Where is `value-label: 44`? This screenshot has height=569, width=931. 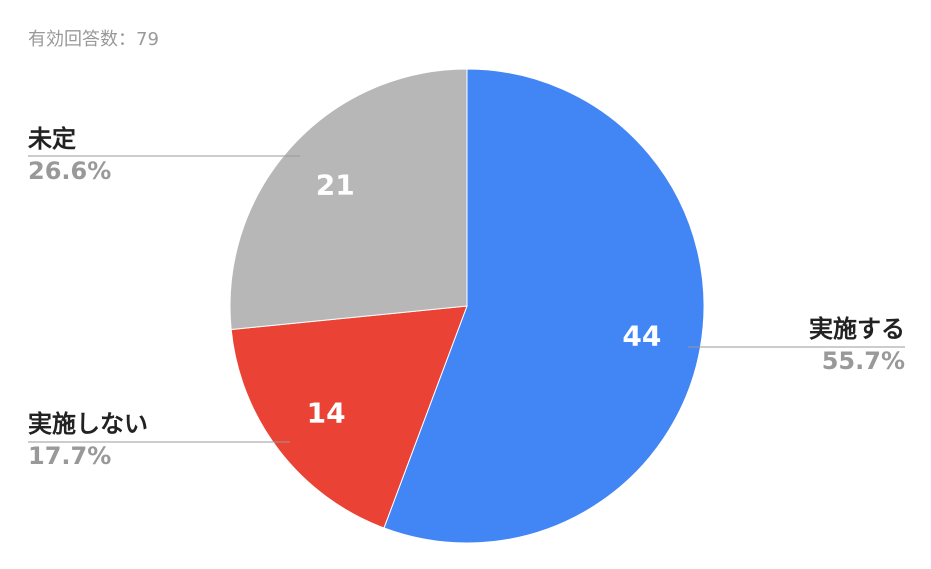
value-label: 44 is located at coordinates (641, 336).